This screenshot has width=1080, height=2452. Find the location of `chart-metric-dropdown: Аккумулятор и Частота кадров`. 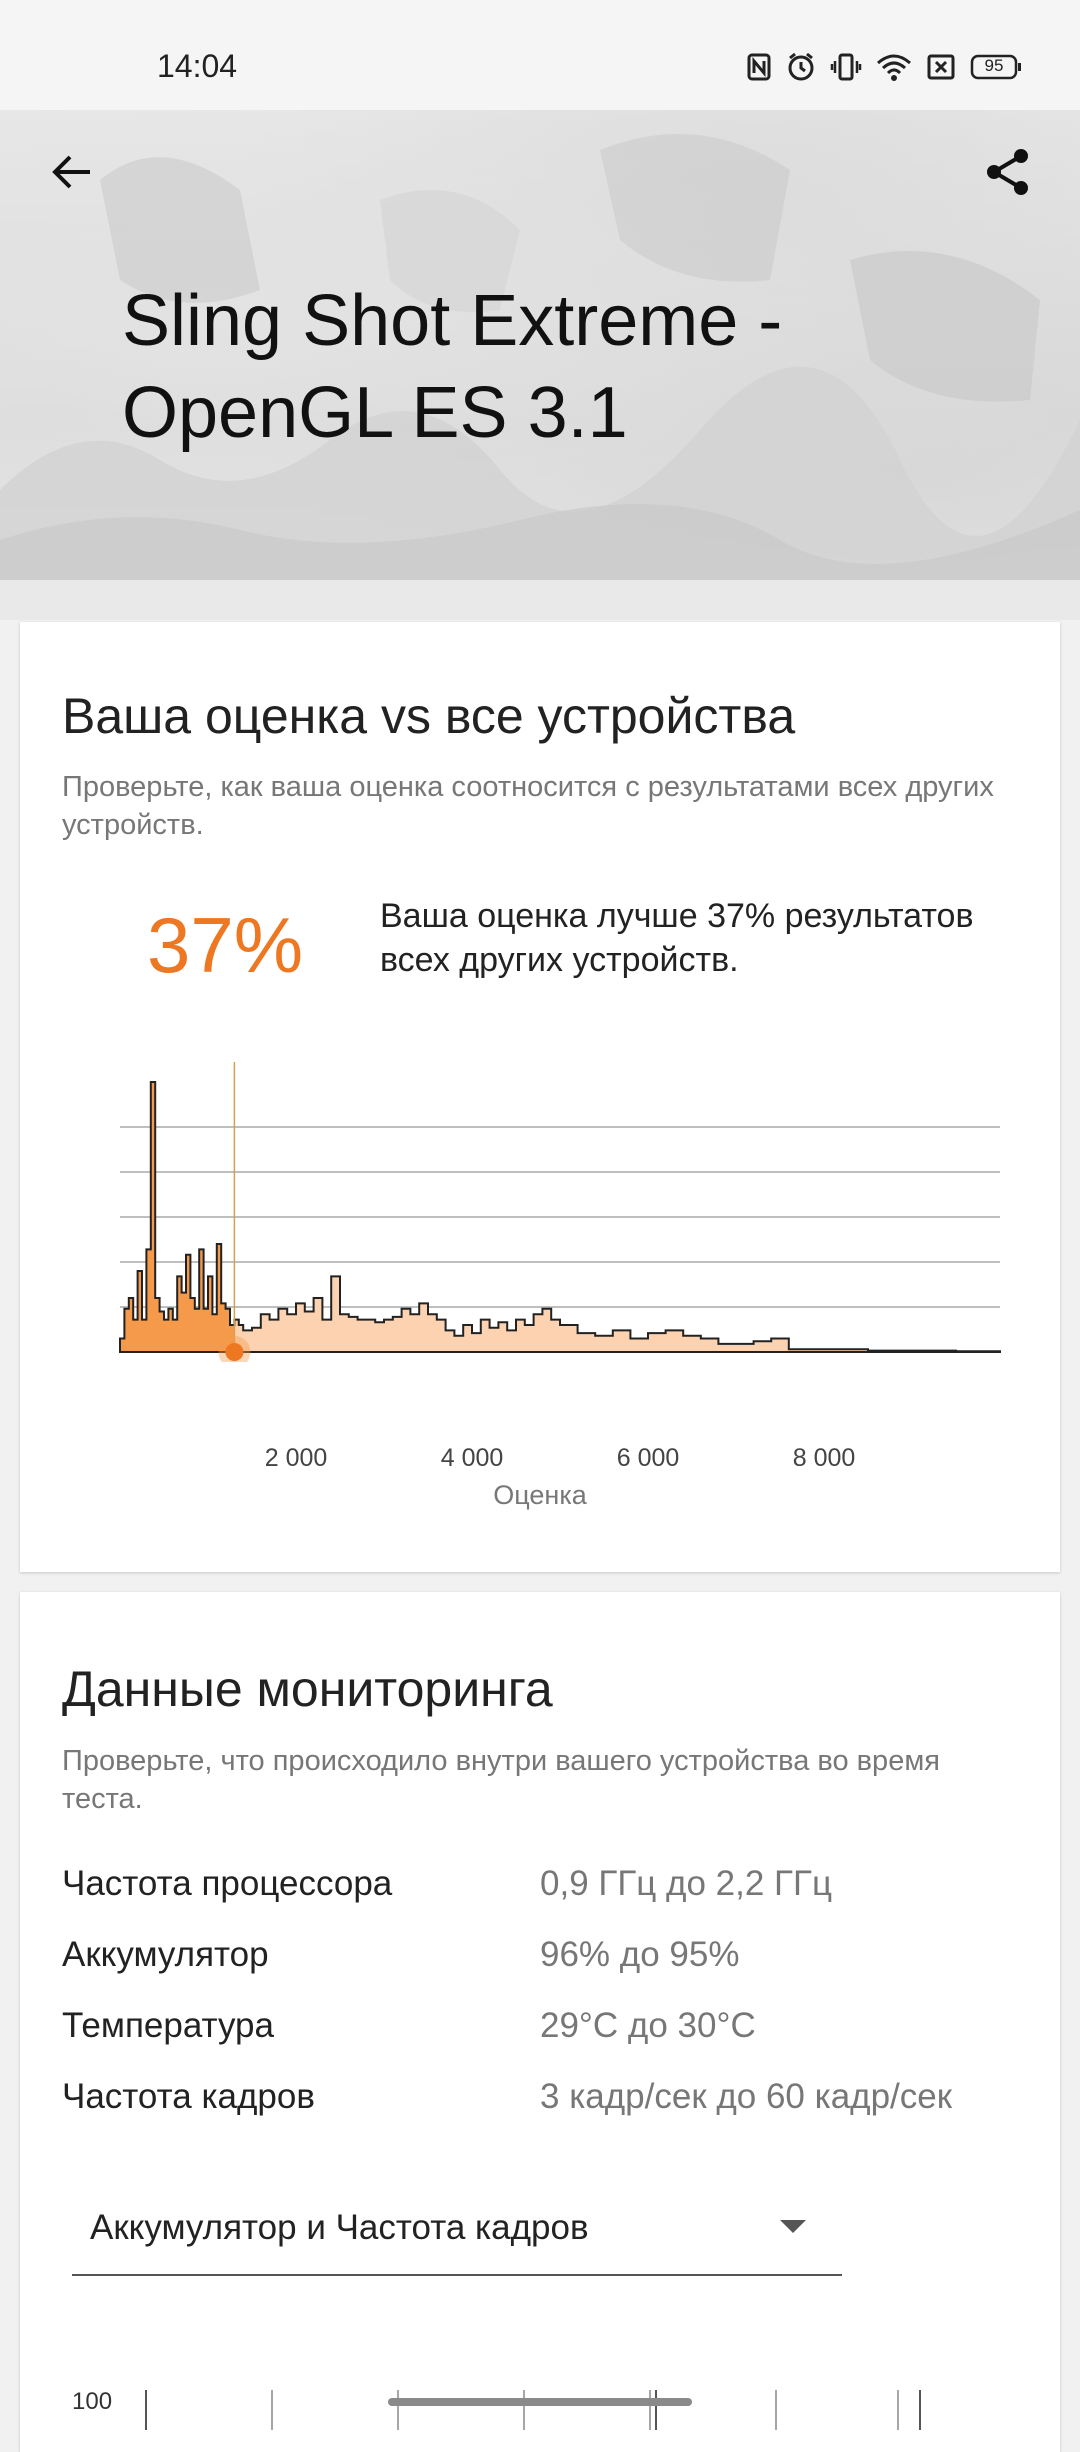

chart-metric-dropdown: Аккумулятор и Частота кадров is located at coordinates (457, 2229).